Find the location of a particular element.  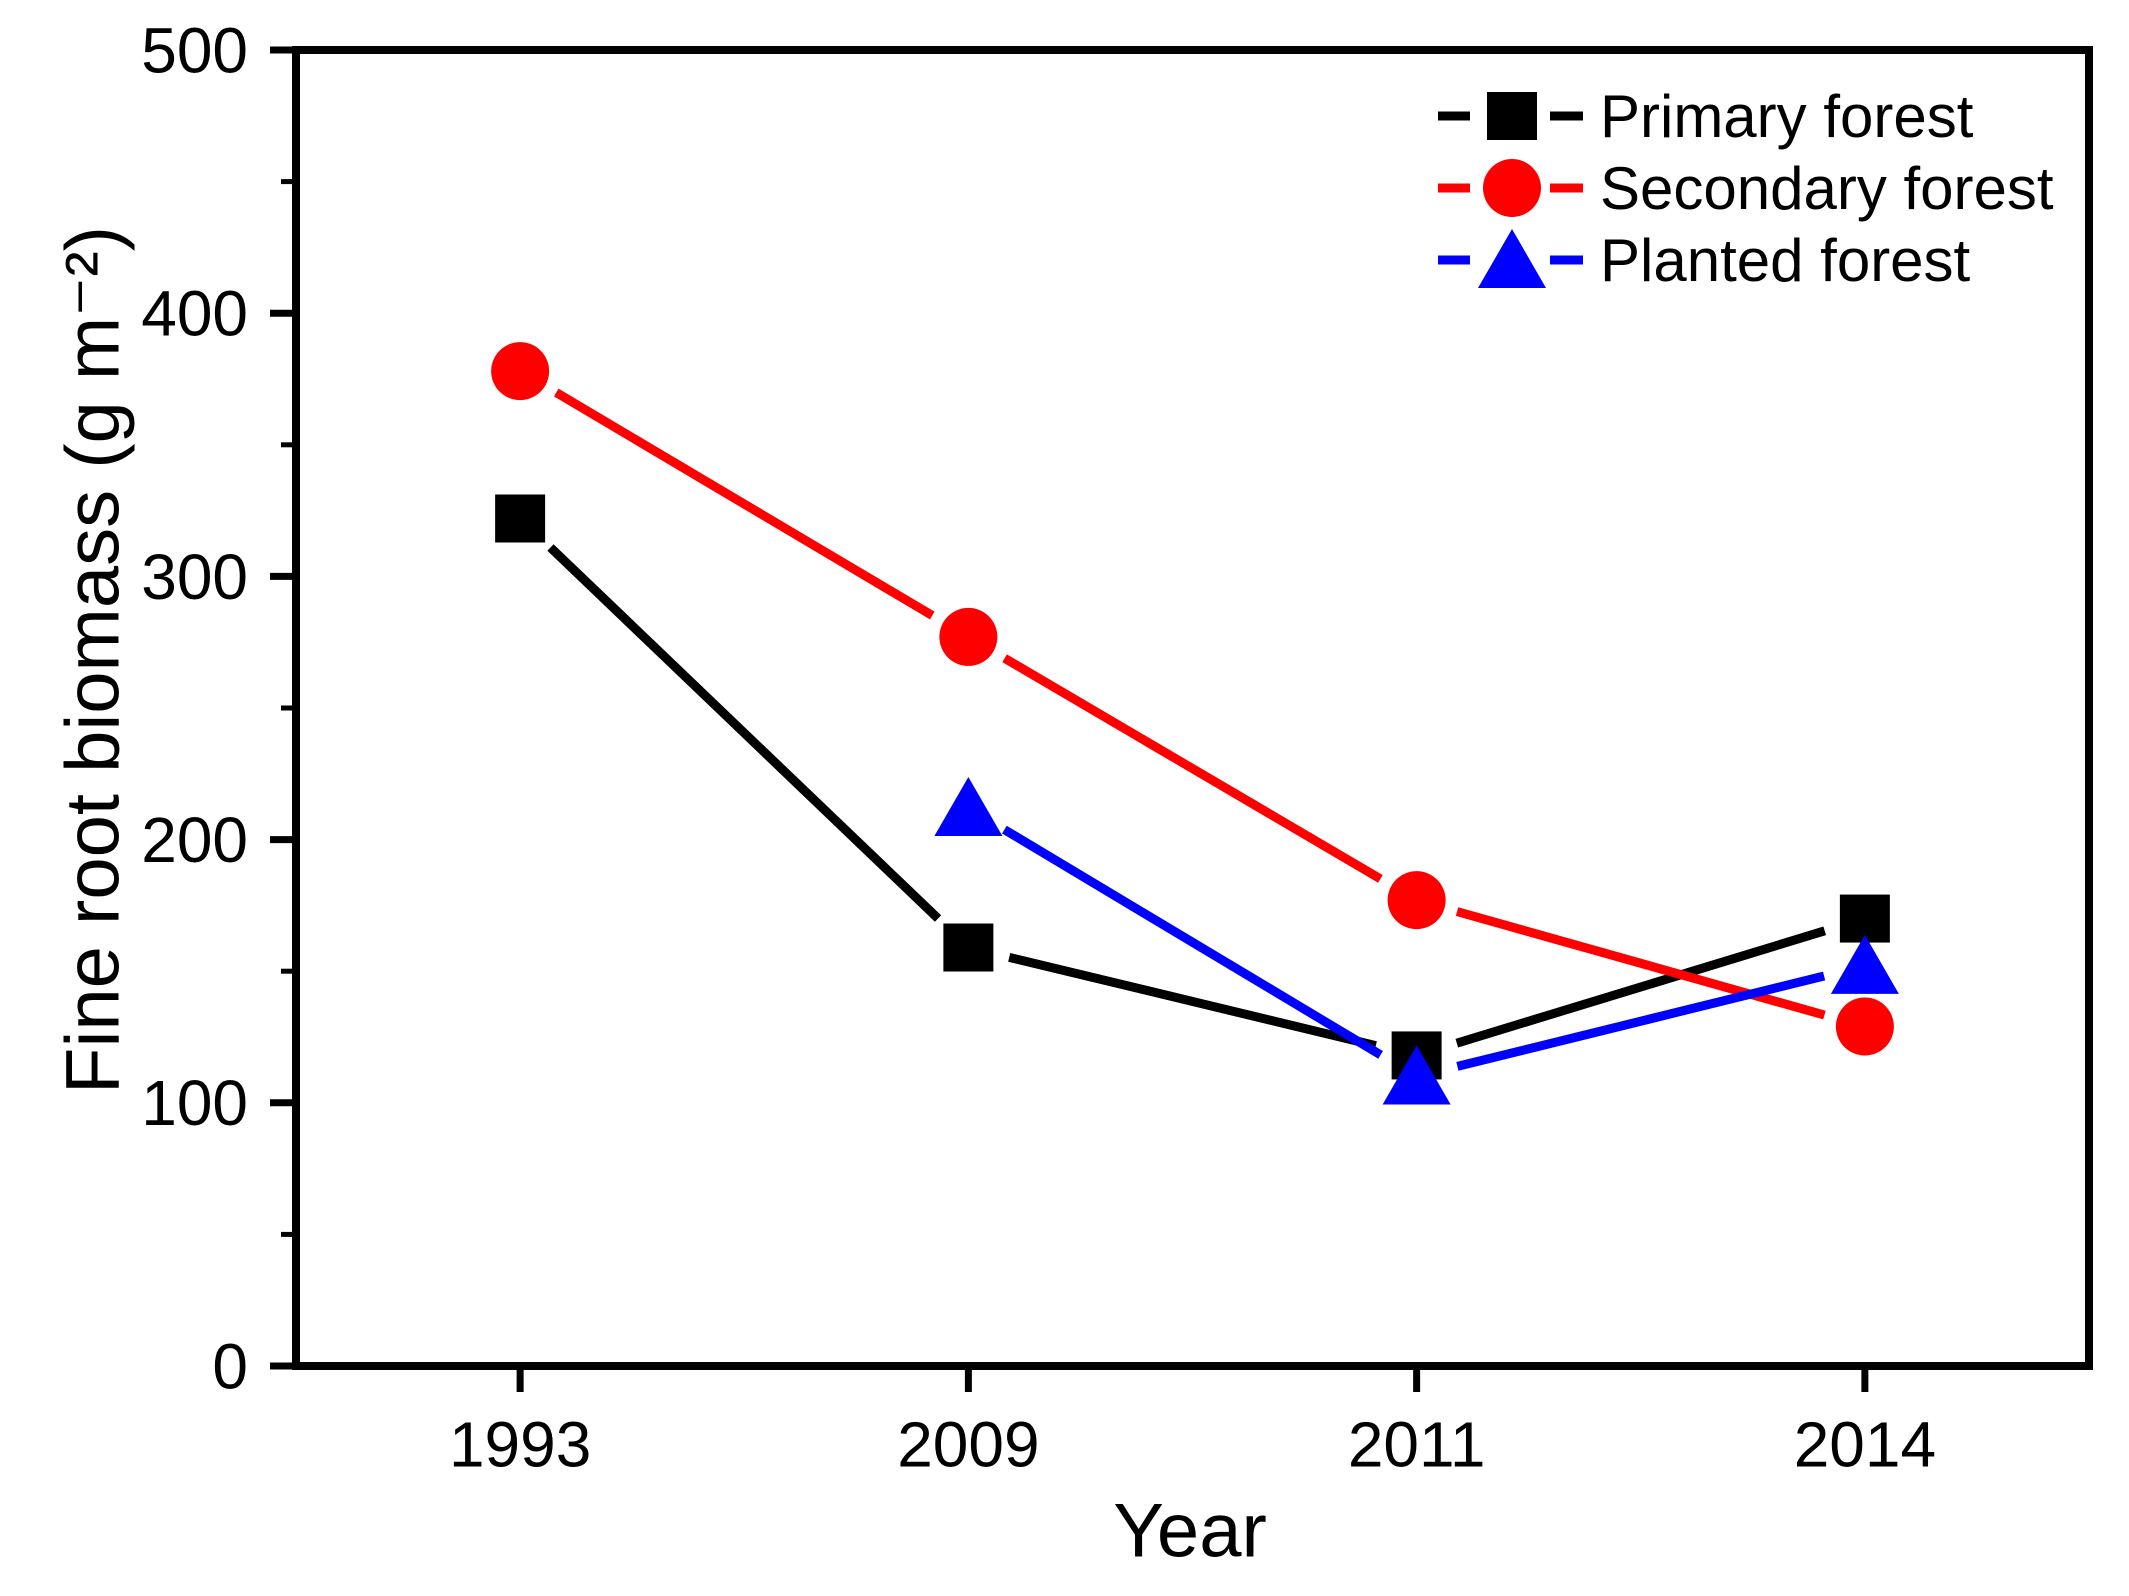

x-axis-tick-label: 1993 is located at coordinates (520, 1444).